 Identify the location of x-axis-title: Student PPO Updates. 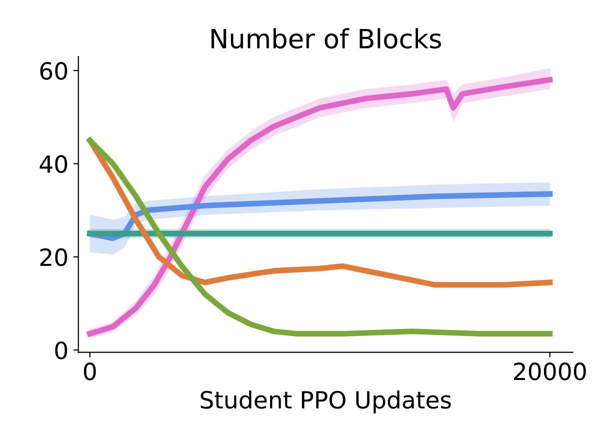
(325, 402).